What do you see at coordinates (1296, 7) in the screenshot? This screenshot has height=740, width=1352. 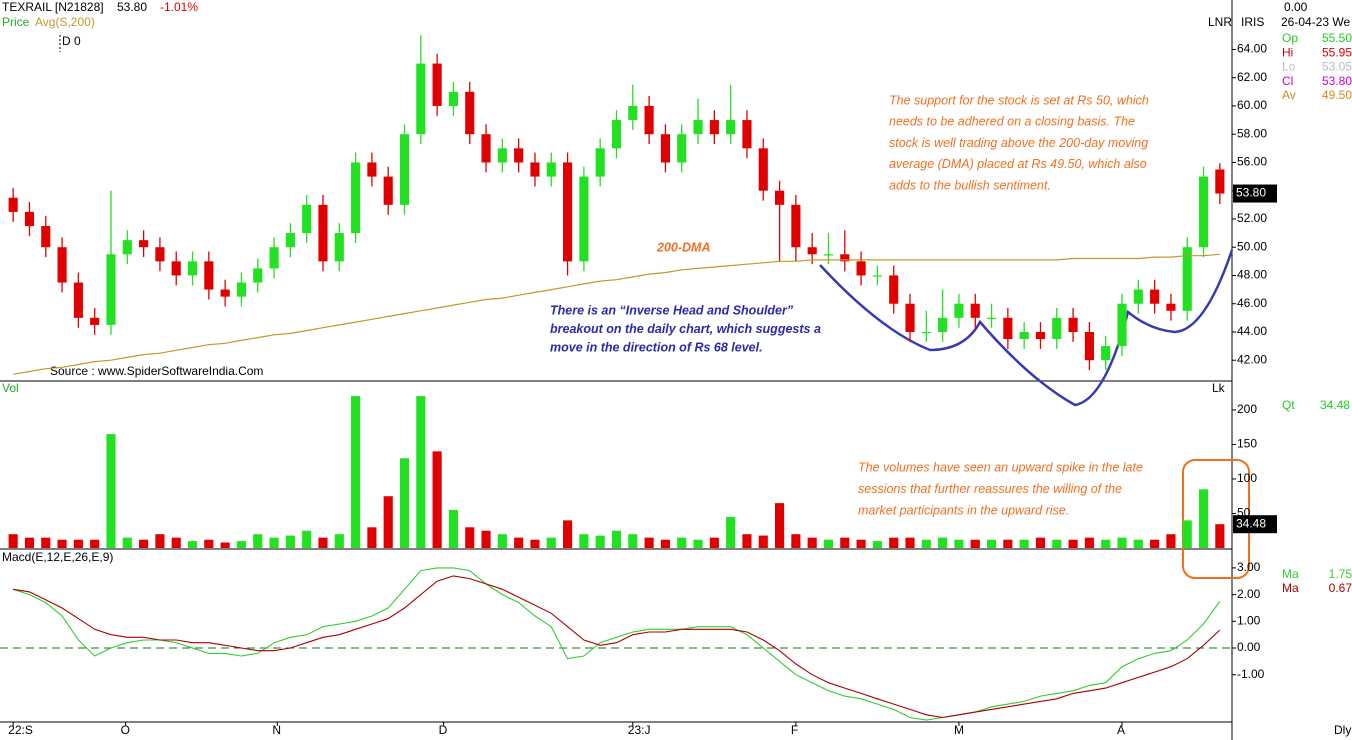 I see `info-top: 0.00` at bounding box center [1296, 7].